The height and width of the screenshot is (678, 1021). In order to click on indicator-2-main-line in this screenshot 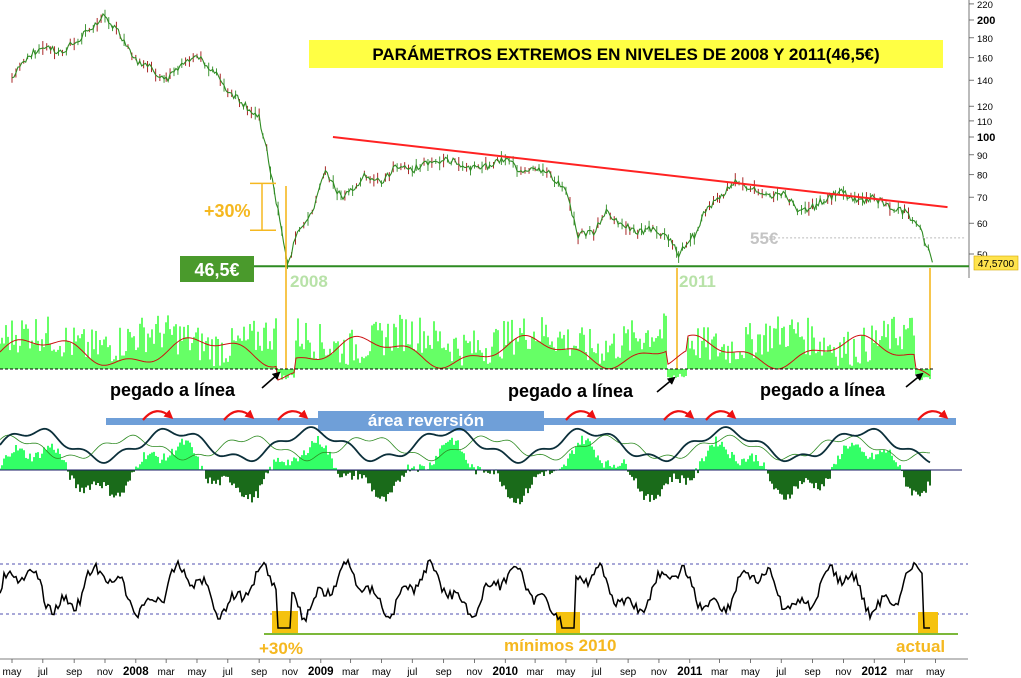, I will do `click(465, 445)`.